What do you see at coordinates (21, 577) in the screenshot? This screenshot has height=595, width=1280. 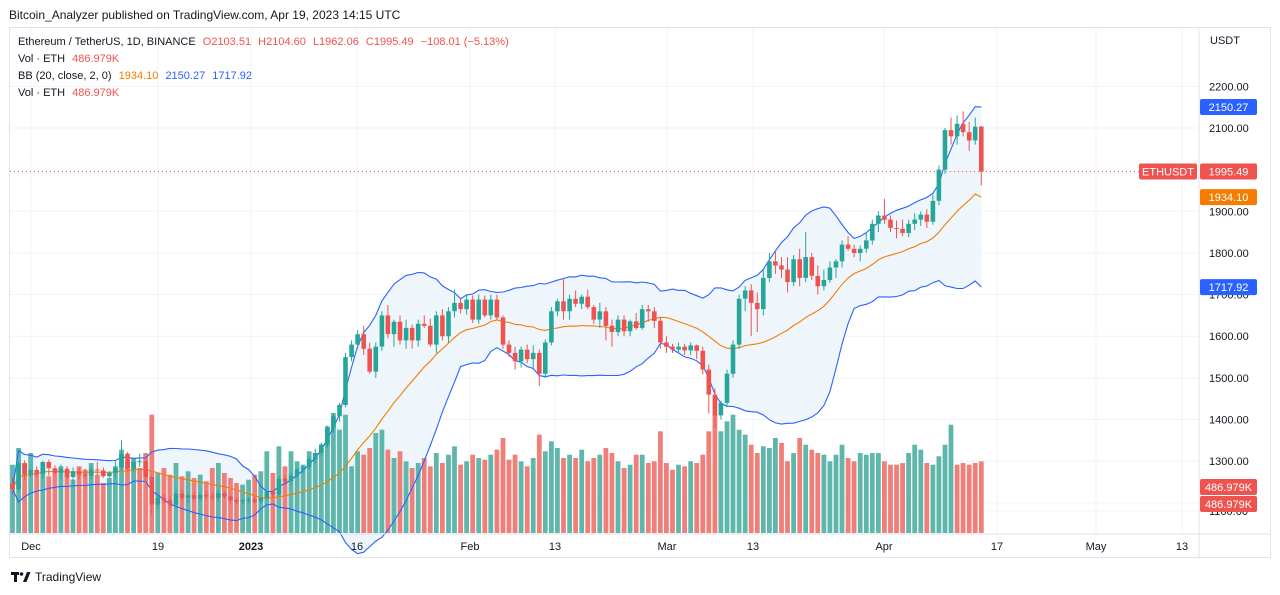 I see `tradingview-logo-icon` at bounding box center [21, 577].